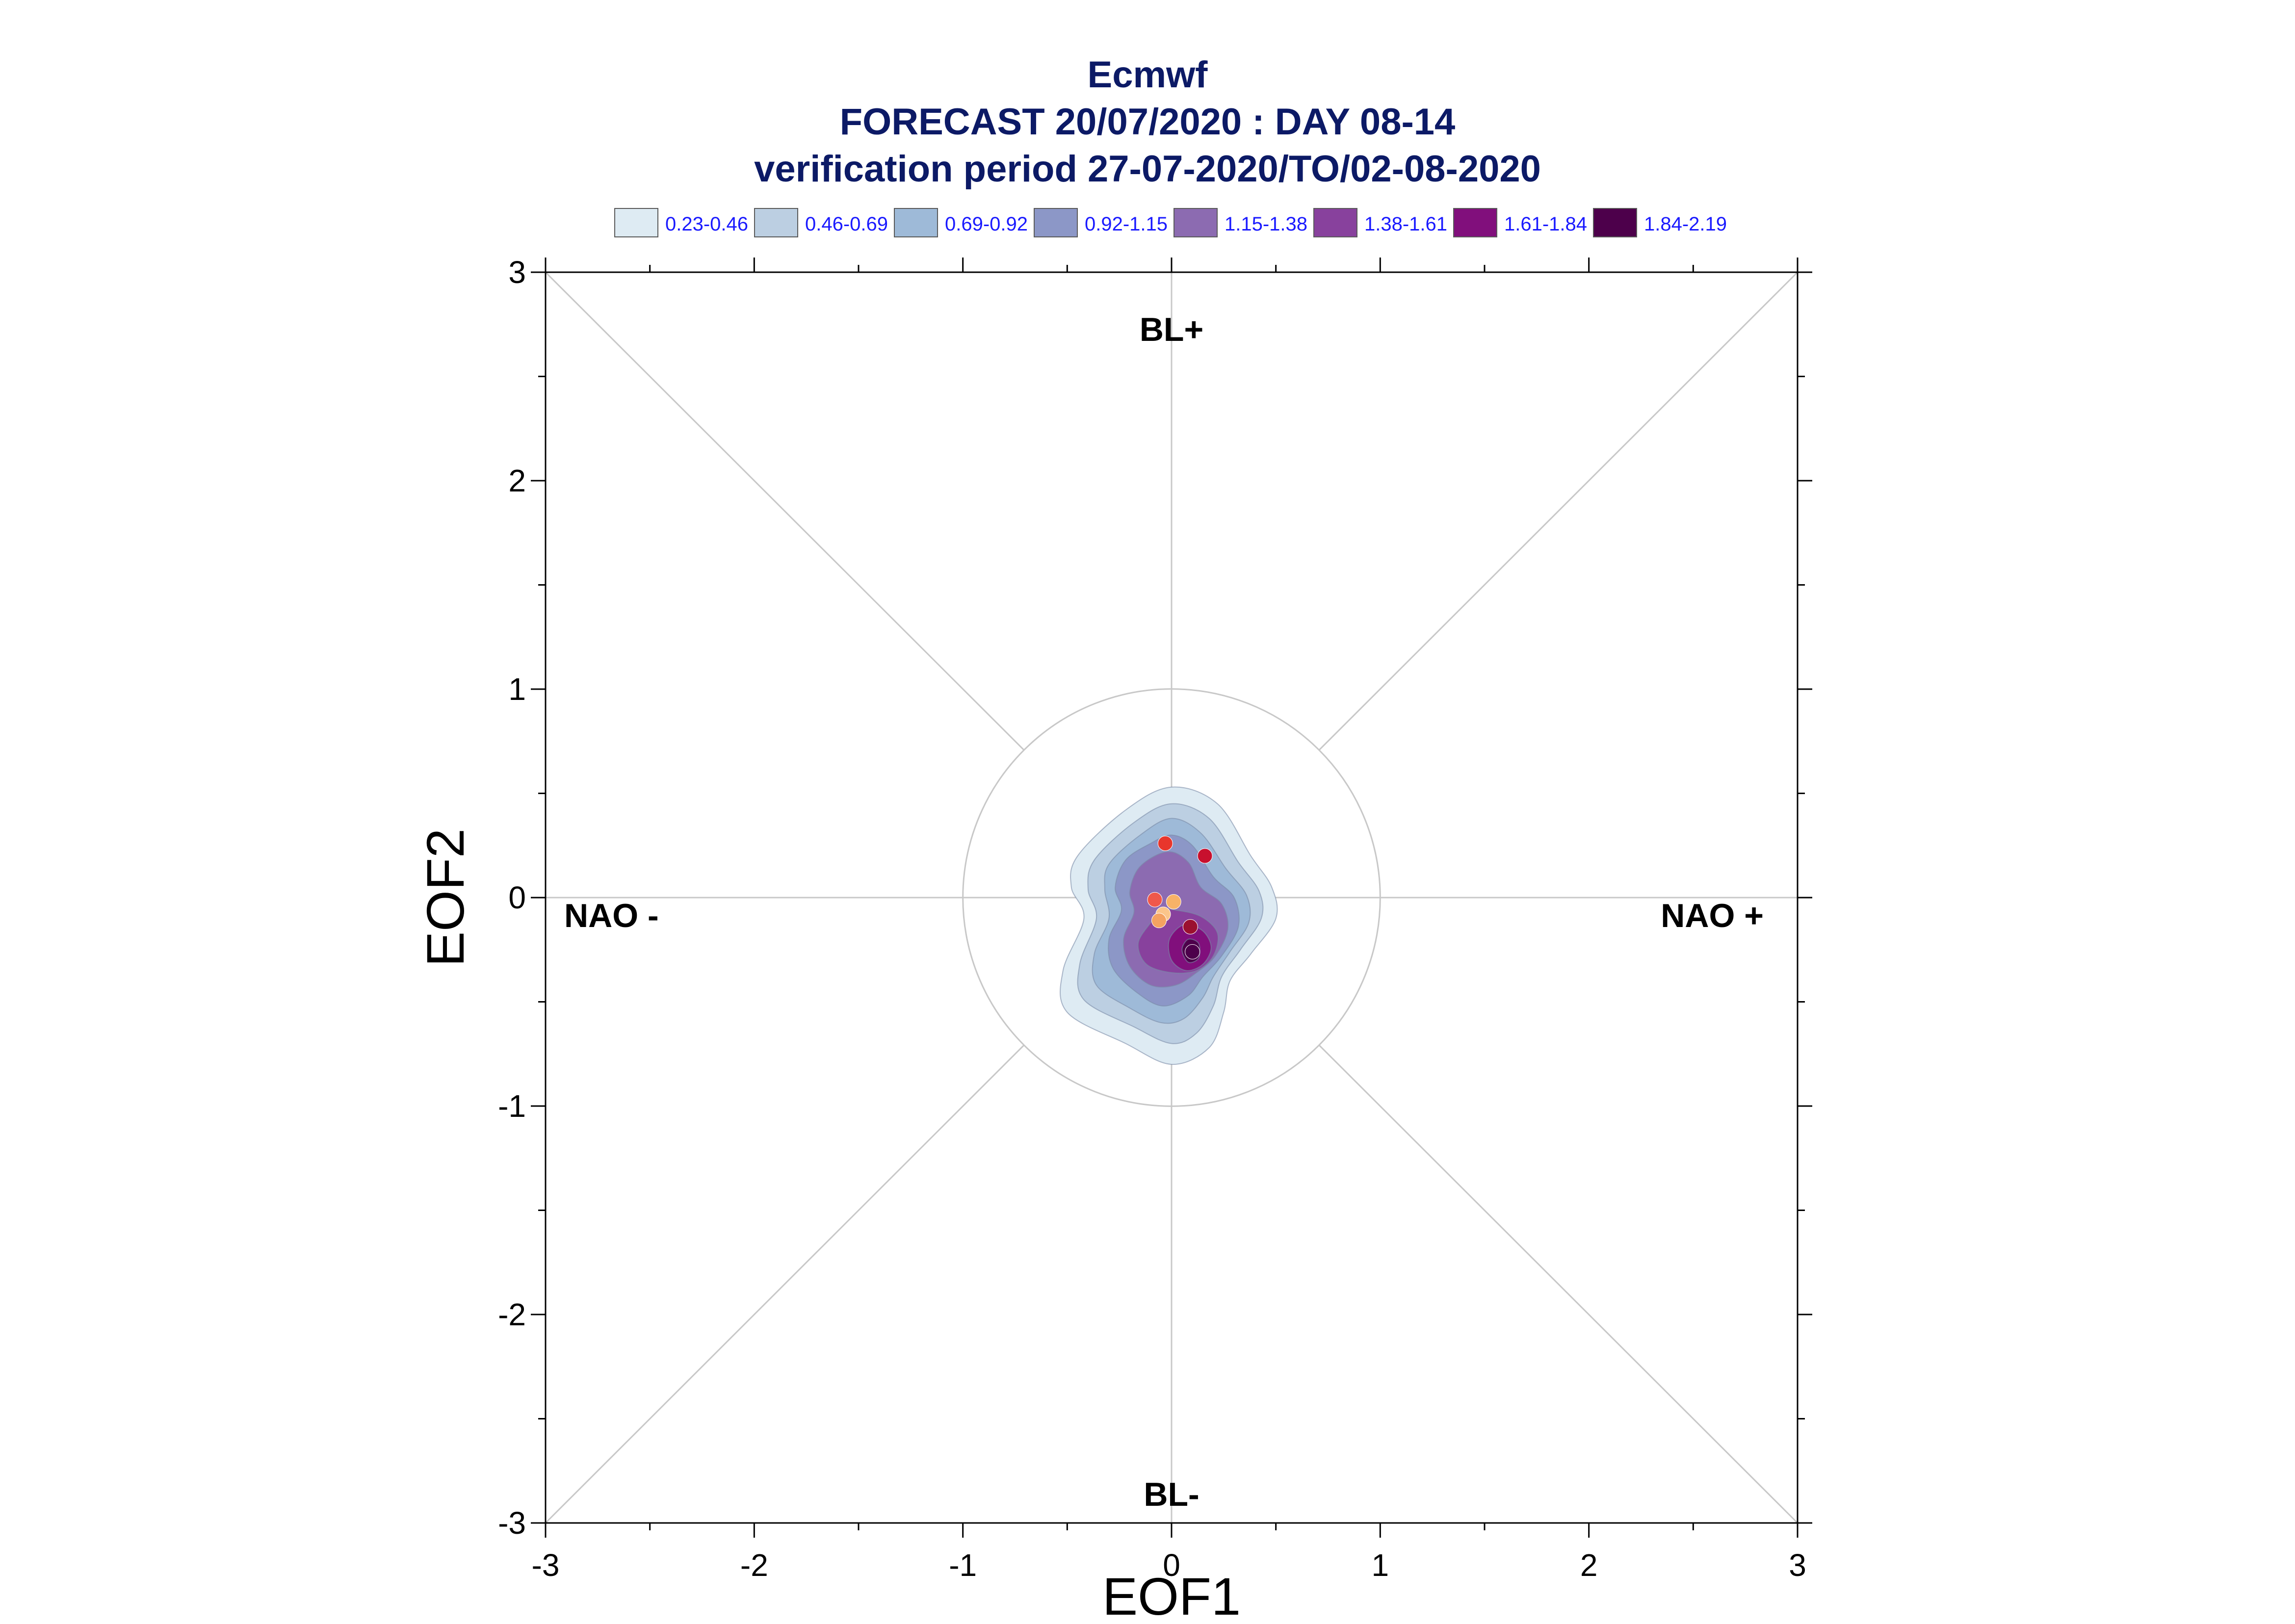 Image resolution: width=2295 pixels, height=1624 pixels. What do you see at coordinates (1546, 224) in the screenshot?
I see `legend-label: 1.61-1.84` at bounding box center [1546, 224].